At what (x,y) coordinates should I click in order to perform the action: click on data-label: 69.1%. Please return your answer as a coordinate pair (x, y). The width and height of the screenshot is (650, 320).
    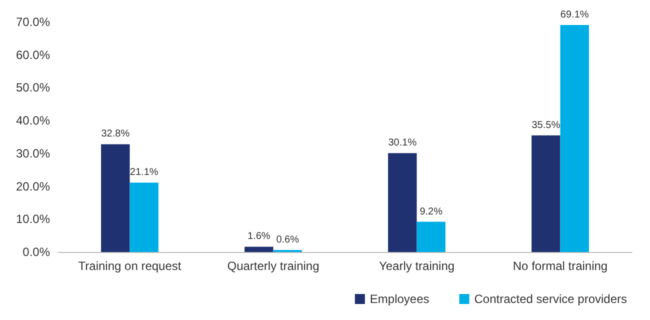
    Looking at the image, I should click on (574, 14).